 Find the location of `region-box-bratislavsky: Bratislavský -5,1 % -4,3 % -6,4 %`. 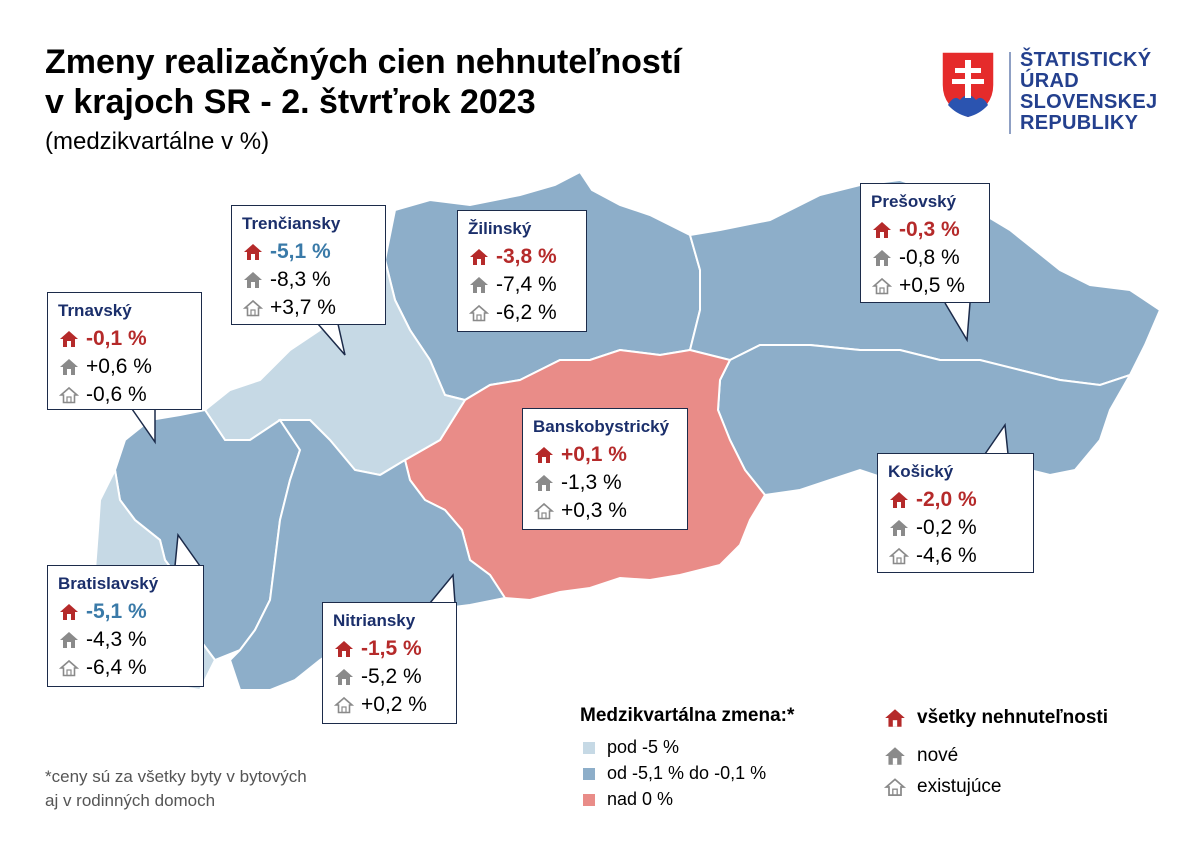

region-box-bratislavsky: Bratislavský -5,1 % -4,3 % -6,4 % is located at coordinates (125, 626).